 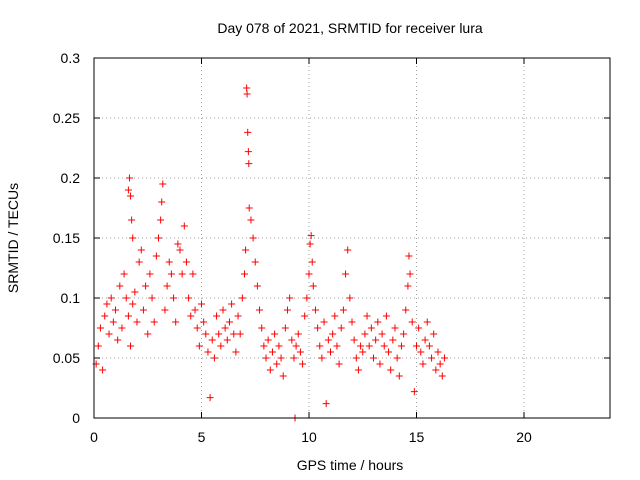 I want to click on x-tick-label: 5, so click(x=202, y=437).